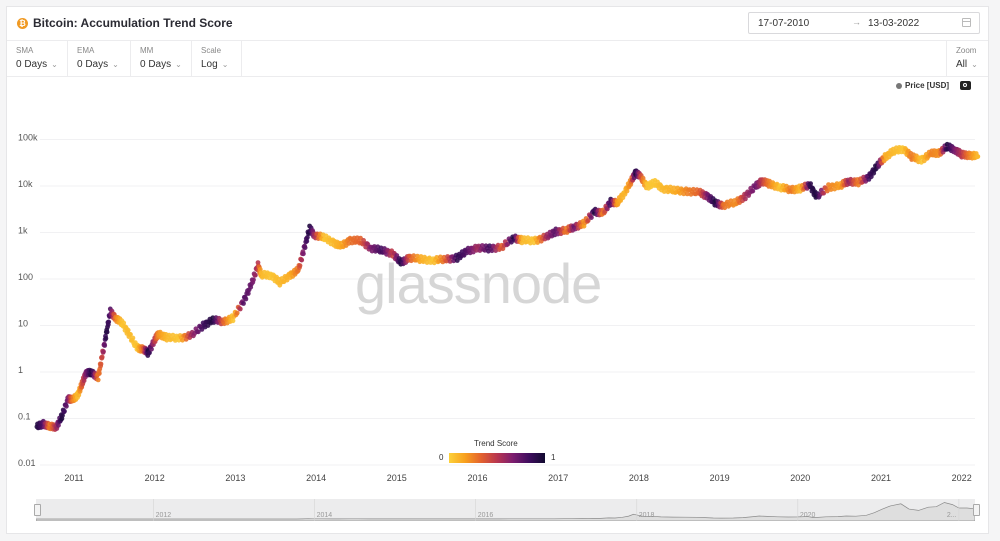  What do you see at coordinates (962, 64) in the screenshot?
I see `zoom-value: All` at bounding box center [962, 64].